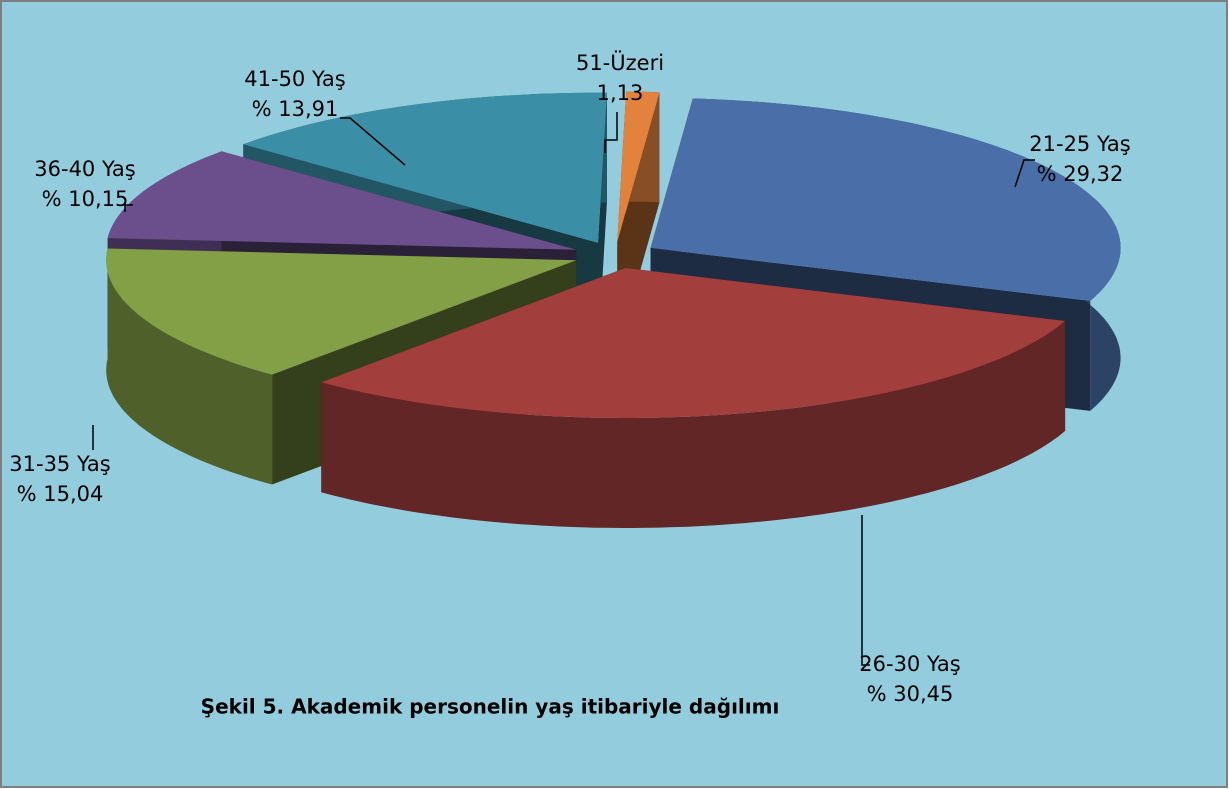  I want to click on value-label: % 29,32, so click(1080, 174).